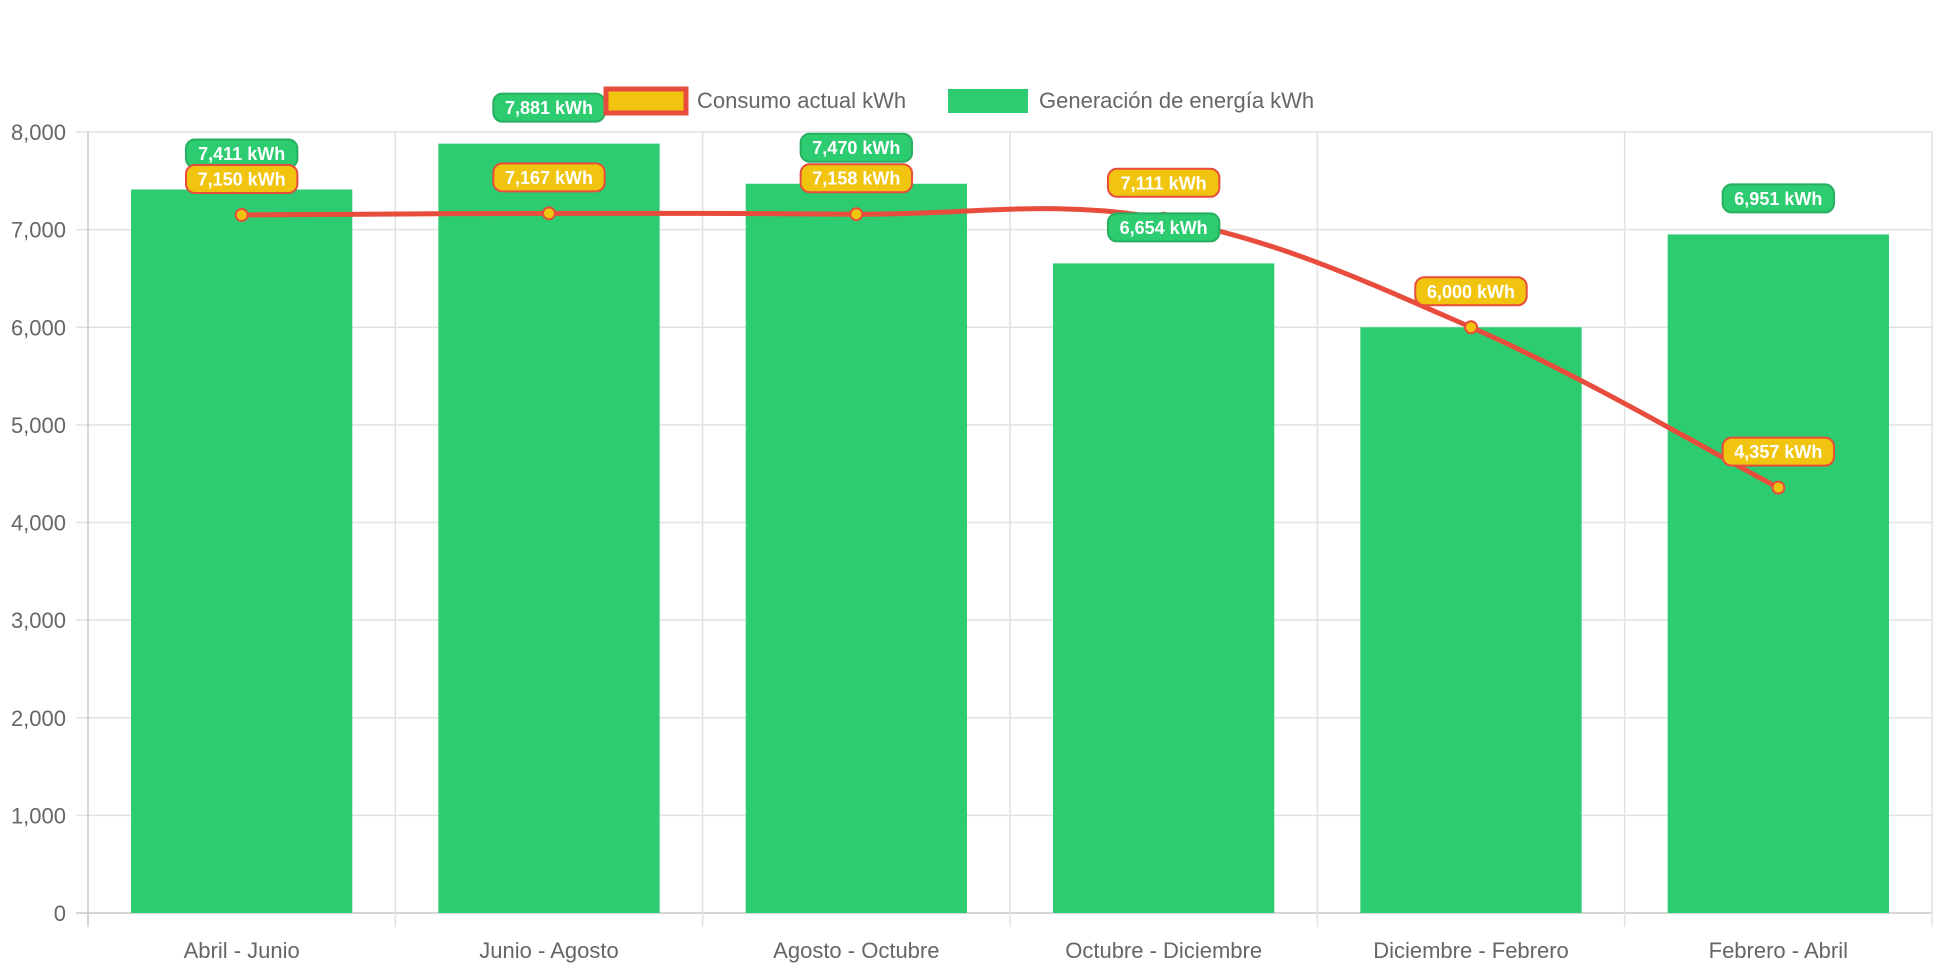 The image size is (1942, 970). I want to click on line-data-label-text: 7,111 kWh, so click(1164, 183).